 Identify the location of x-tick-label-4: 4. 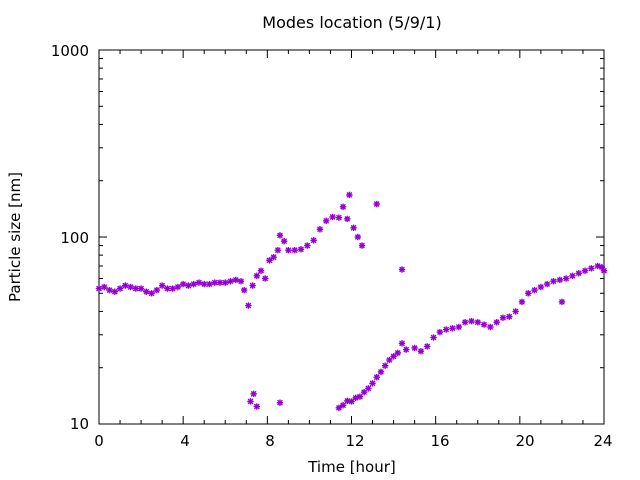
(185, 441).